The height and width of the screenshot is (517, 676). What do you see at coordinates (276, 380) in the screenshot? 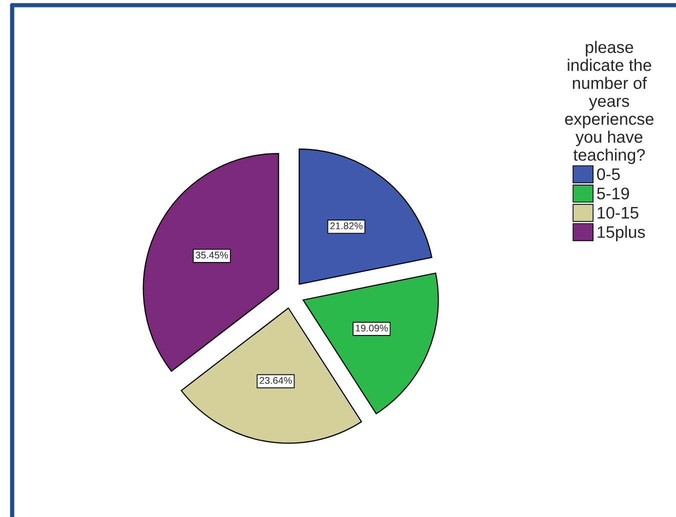
I see `data-label: 23.64%` at bounding box center [276, 380].